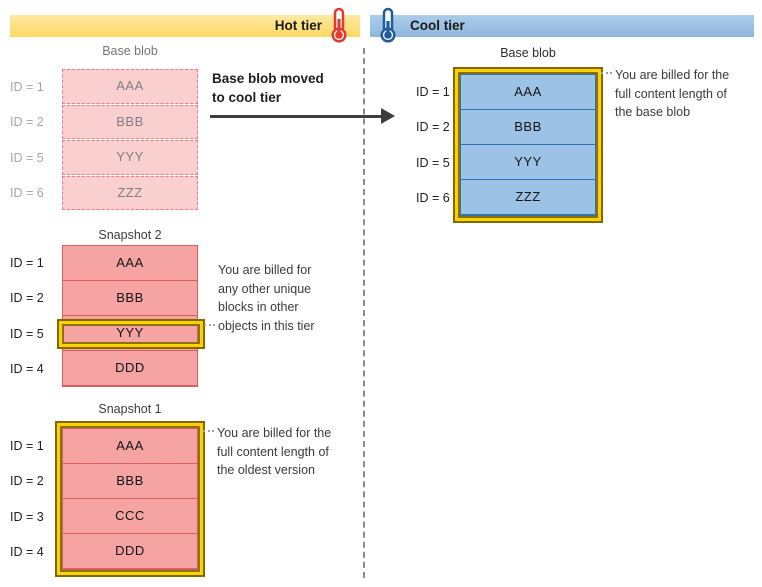 This screenshot has width=762, height=587. I want to click on cool-base-blob-title: Base blob, so click(528, 53).